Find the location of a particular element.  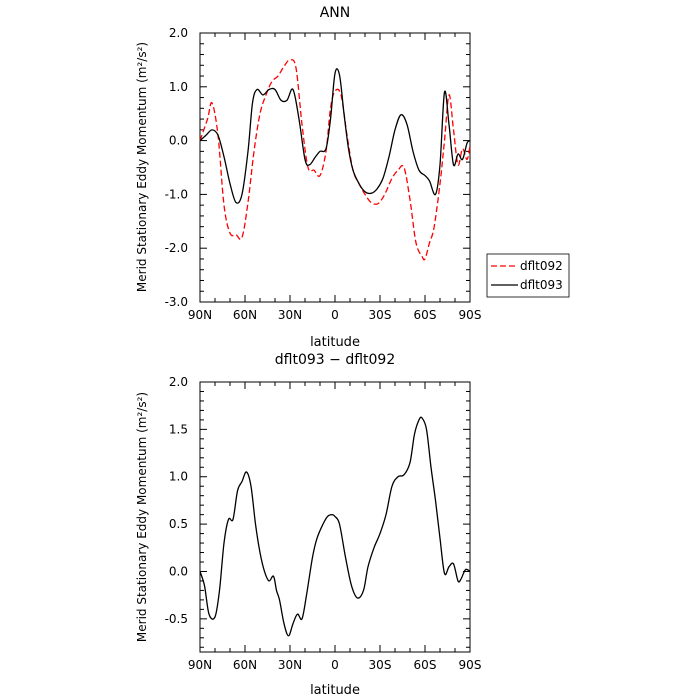

bottom-xtick-label: 30S is located at coordinates (380, 665).